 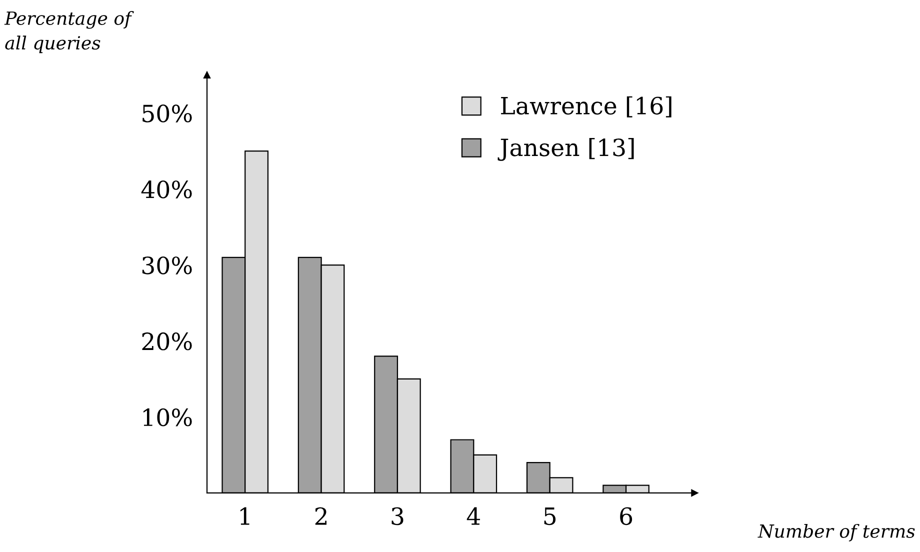 I want to click on y-tick-label: 20%, so click(x=167, y=341).